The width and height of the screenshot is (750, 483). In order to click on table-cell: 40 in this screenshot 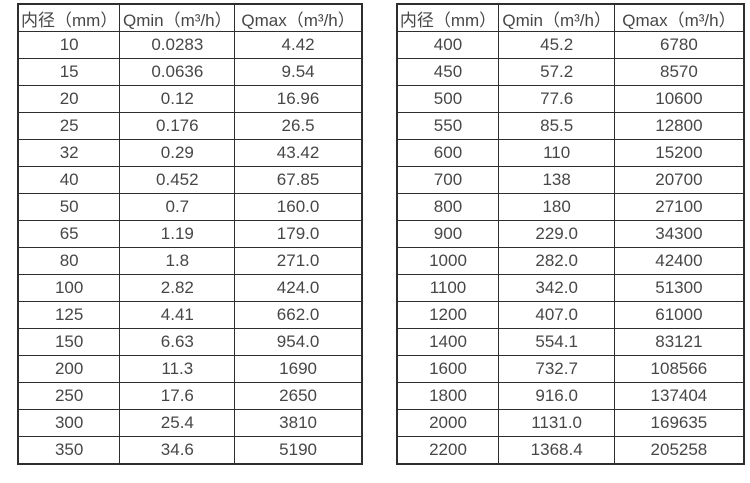, I will do `click(69, 180)`.